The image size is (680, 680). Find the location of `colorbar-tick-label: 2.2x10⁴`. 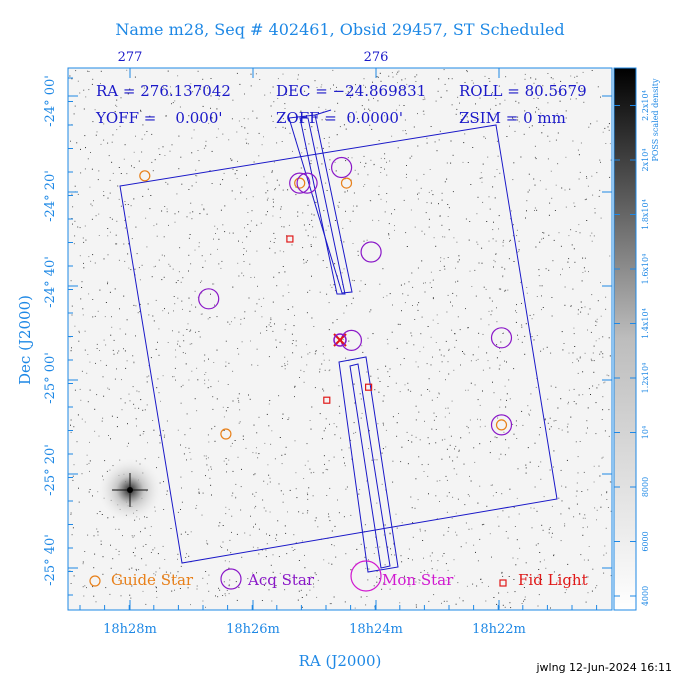

colorbar-tick-label: 2.2x10⁴ is located at coordinates (645, 105).